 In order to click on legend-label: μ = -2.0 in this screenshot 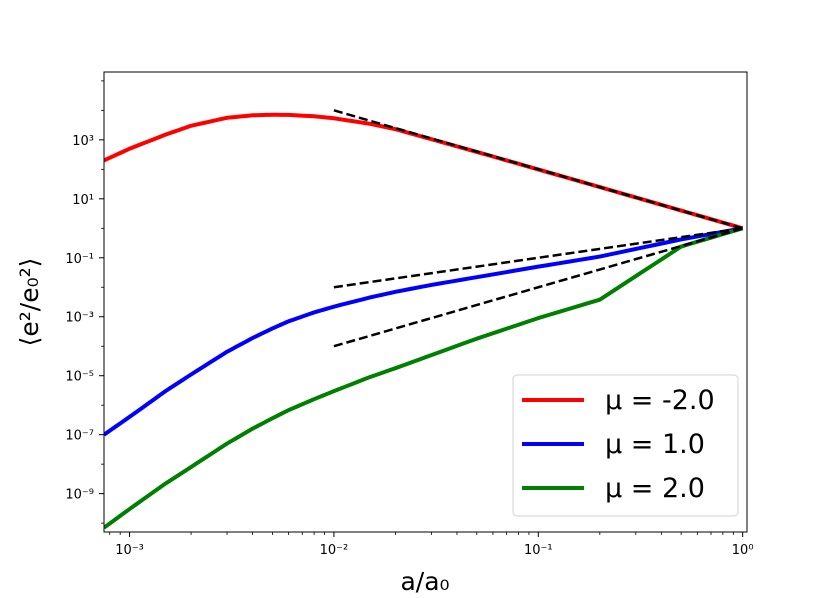, I will do `click(660, 400)`.